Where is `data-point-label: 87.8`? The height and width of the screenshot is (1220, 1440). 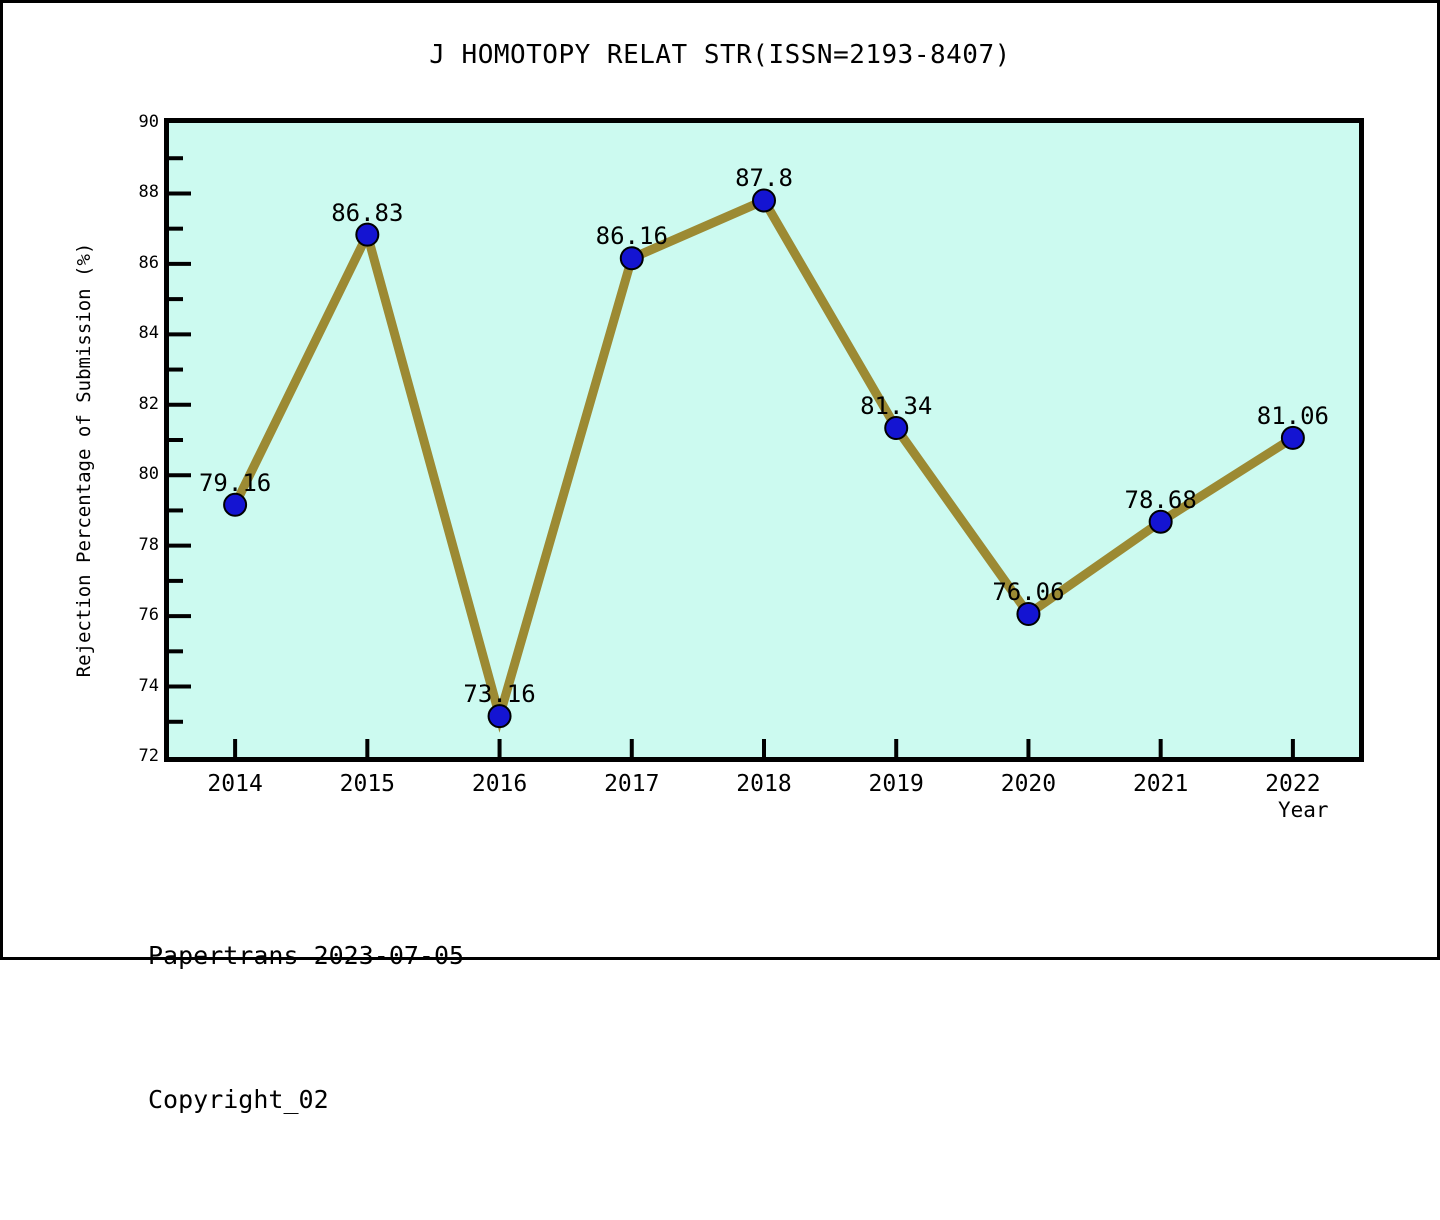 data-point-label: 87.8 is located at coordinates (764, 178).